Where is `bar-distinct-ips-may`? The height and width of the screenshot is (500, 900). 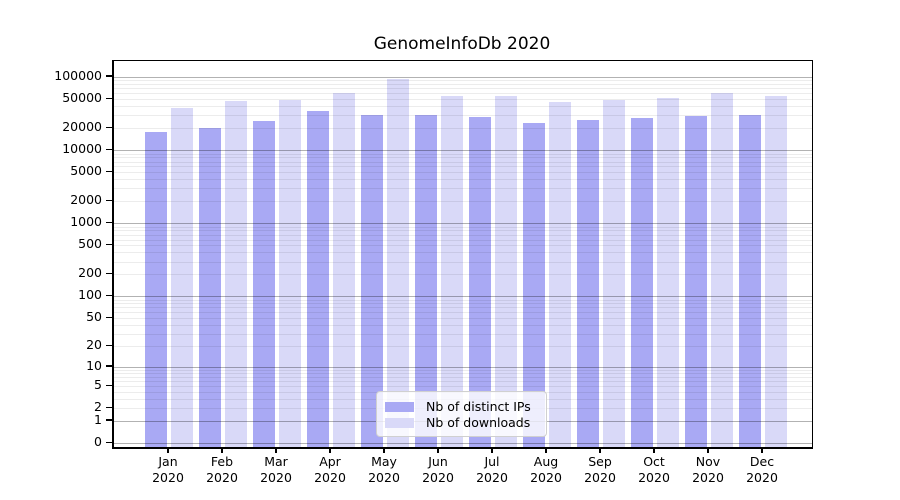 bar-distinct-ips-may is located at coordinates (372, 280).